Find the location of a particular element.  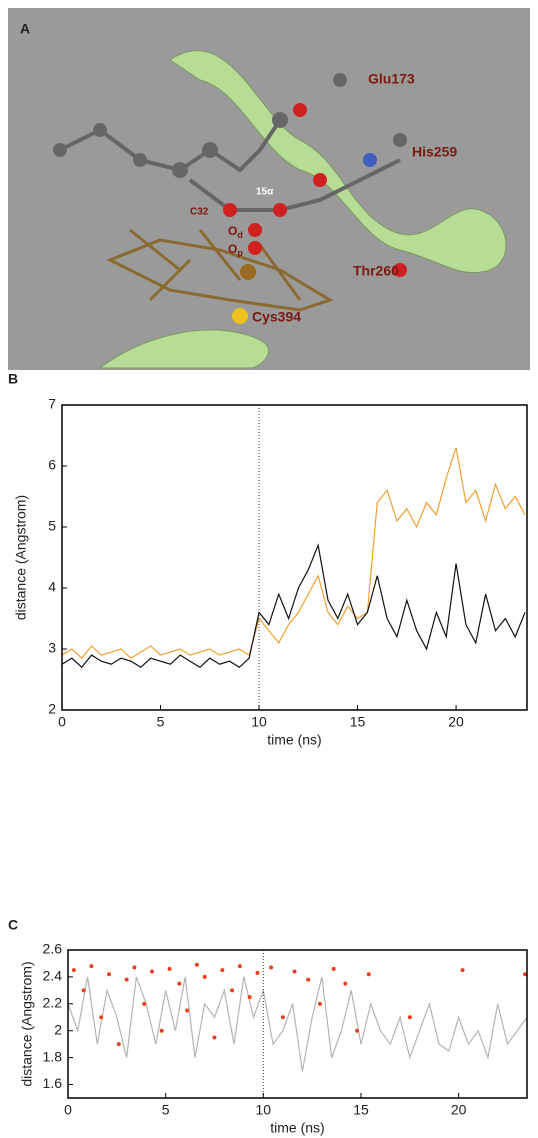

atom-label: C32 is located at coordinates (199, 212).